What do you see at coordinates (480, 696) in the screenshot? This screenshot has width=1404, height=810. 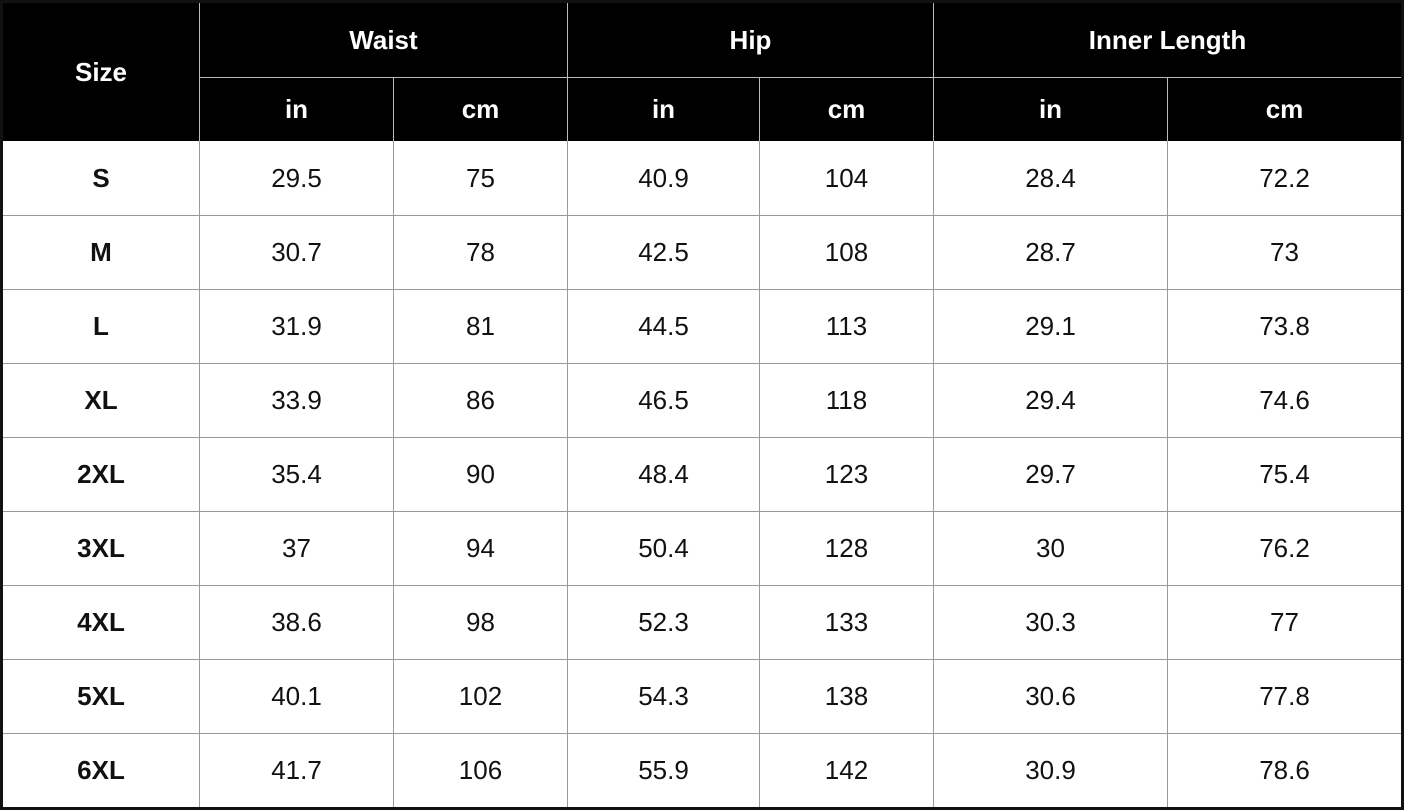 I see `value-cell: 102` at bounding box center [480, 696].